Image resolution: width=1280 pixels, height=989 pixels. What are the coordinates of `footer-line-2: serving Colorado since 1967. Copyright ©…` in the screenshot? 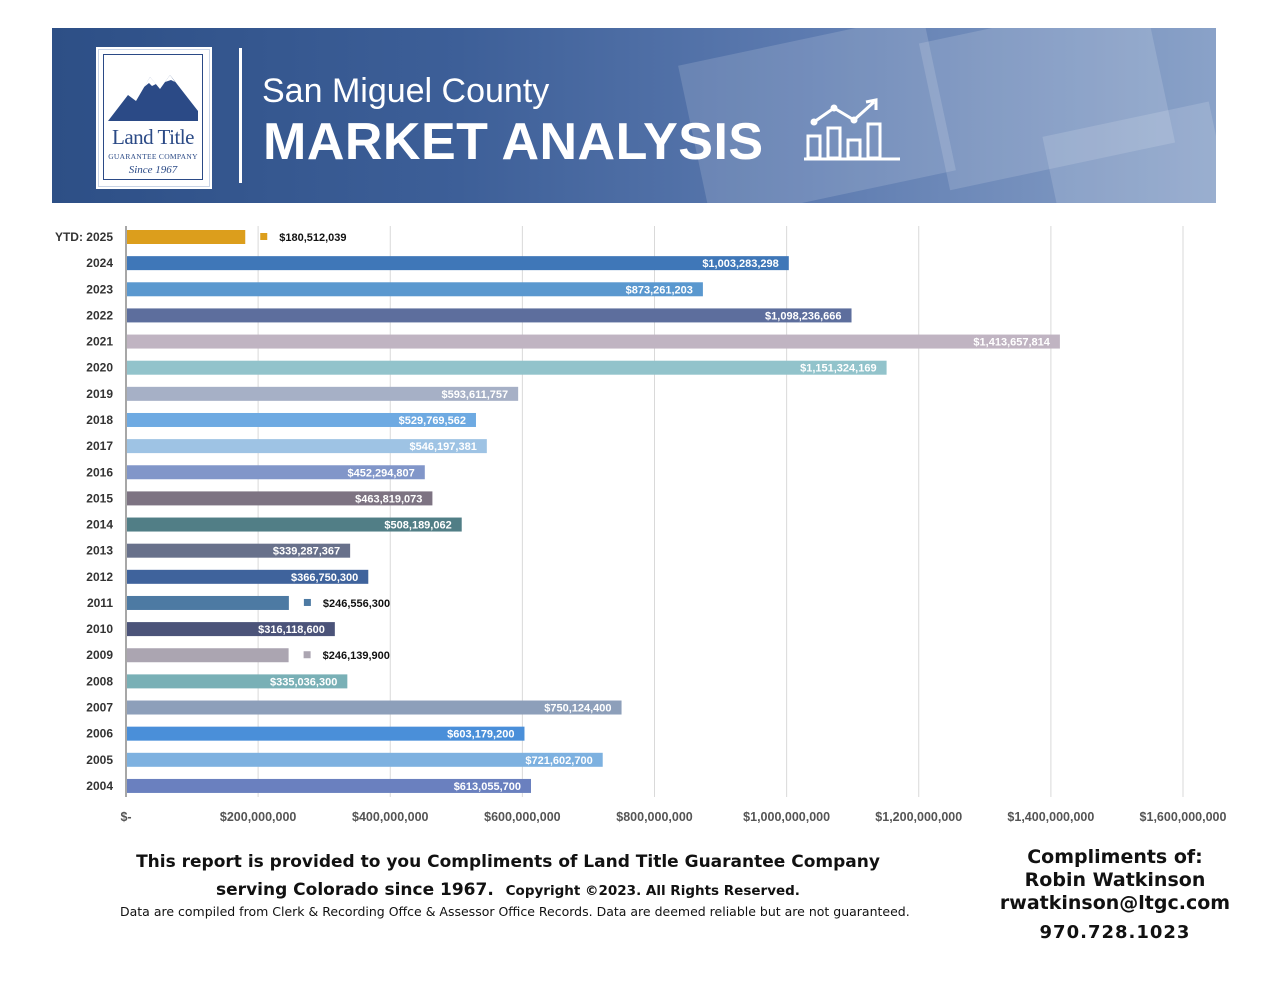 It's located at (508, 890).